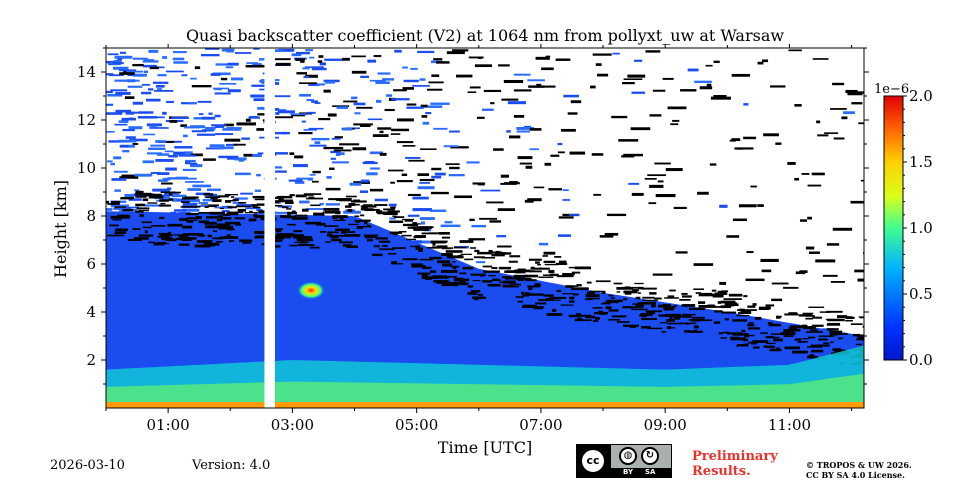 Image resolution: width=960 pixels, height=480 pixels. What do you see at coordinates (893, 228) in the screenshot?
I see `colorbar` at bounding box center [893, 228].